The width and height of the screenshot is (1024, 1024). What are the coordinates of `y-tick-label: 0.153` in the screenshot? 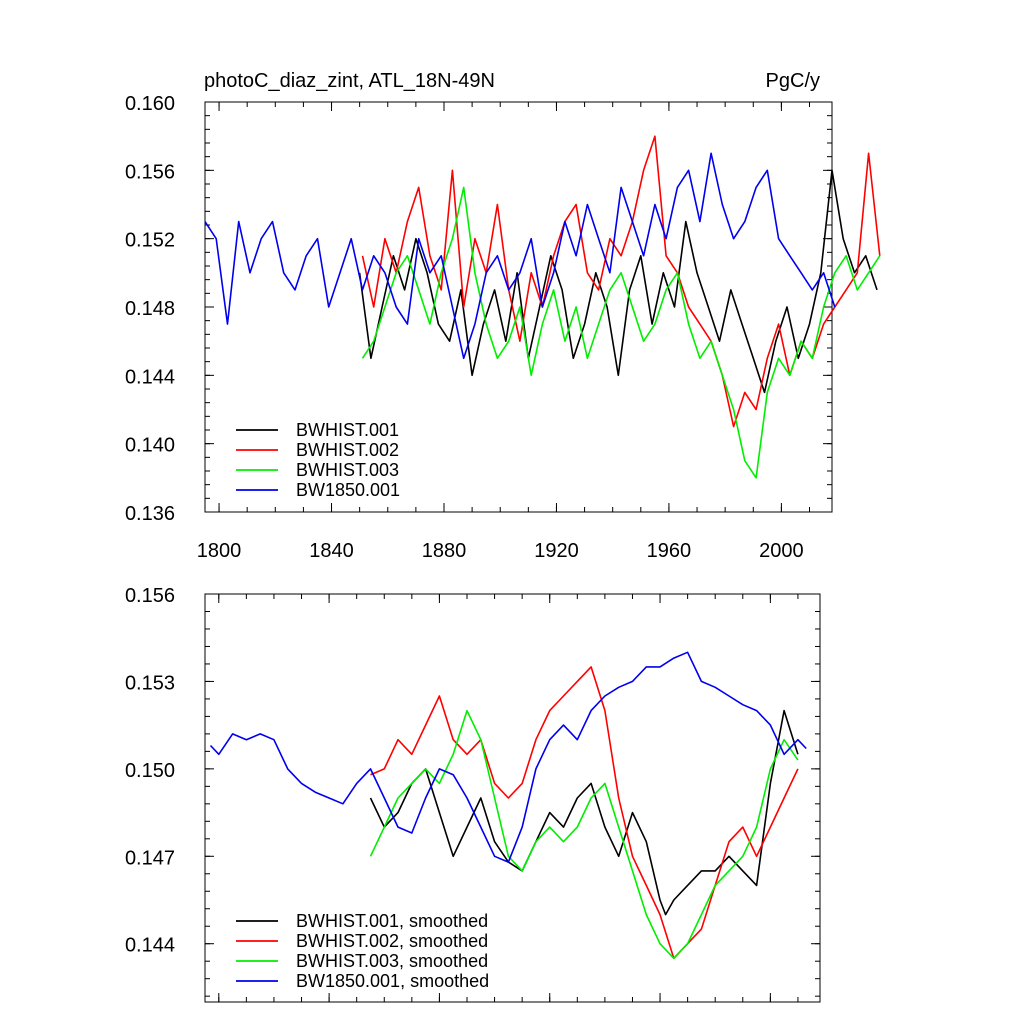 It's located at (150, 683).